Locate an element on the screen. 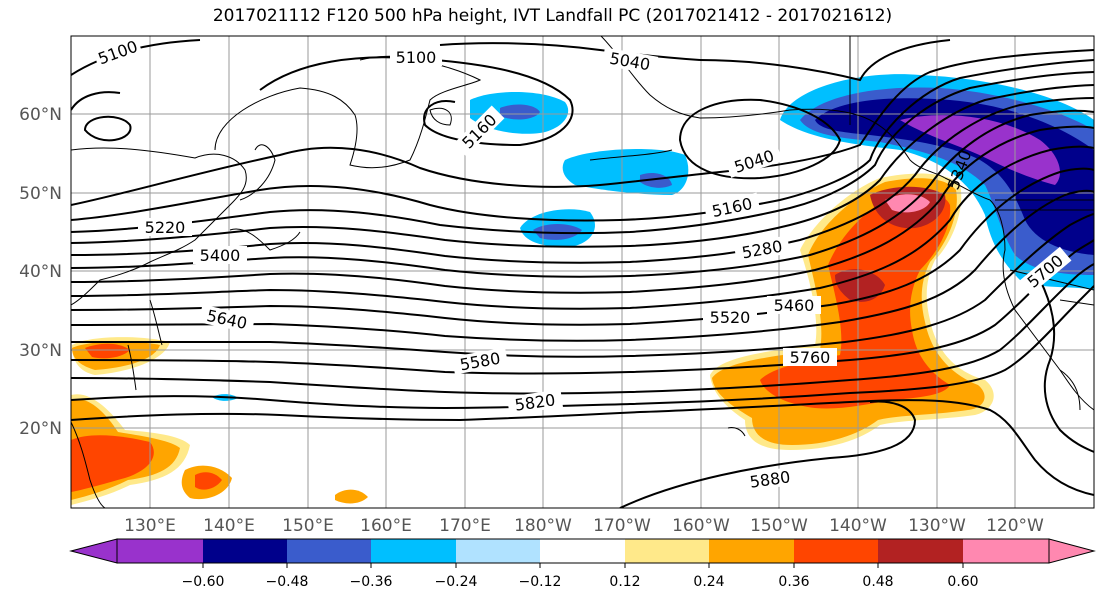 The image size is (1105, 601). lon-label: 130°W is located at coordinates (937, 526).